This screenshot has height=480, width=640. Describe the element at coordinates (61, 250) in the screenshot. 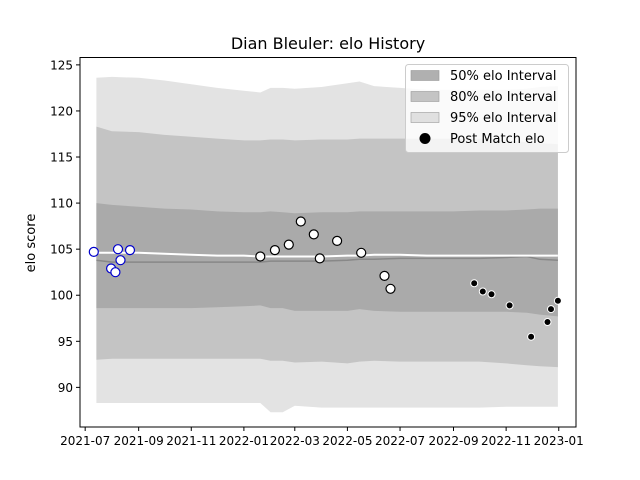

I see `y-tick-label: 105` at that location.